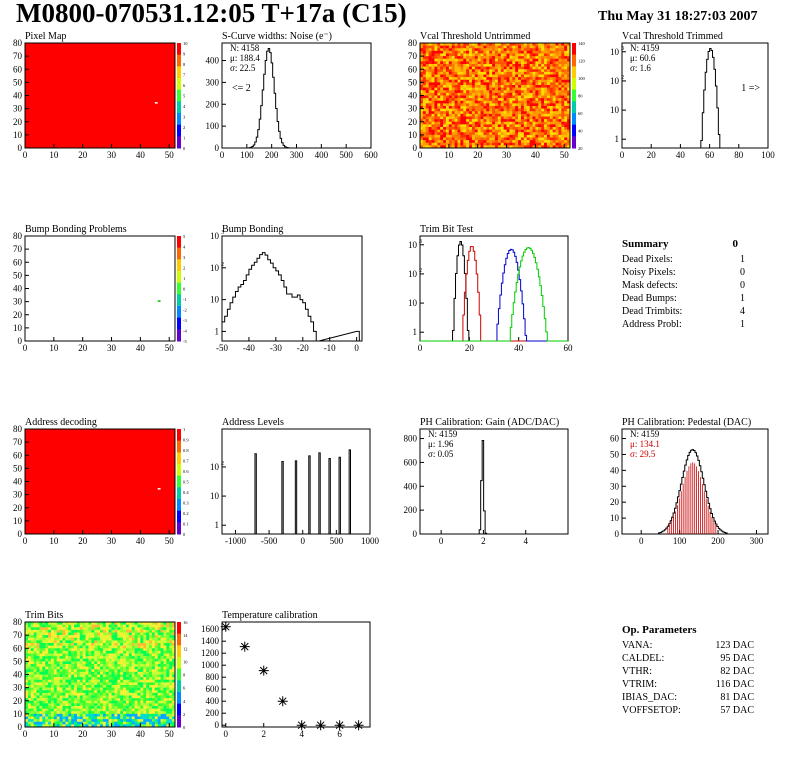 Image resolution: width=796 pixels, height=772 pixels. What do you see at coordinates (420, 348) in the screenshot?
I see `trim-bit-test-xtick-label: 0` at bounding box center [420, 348].